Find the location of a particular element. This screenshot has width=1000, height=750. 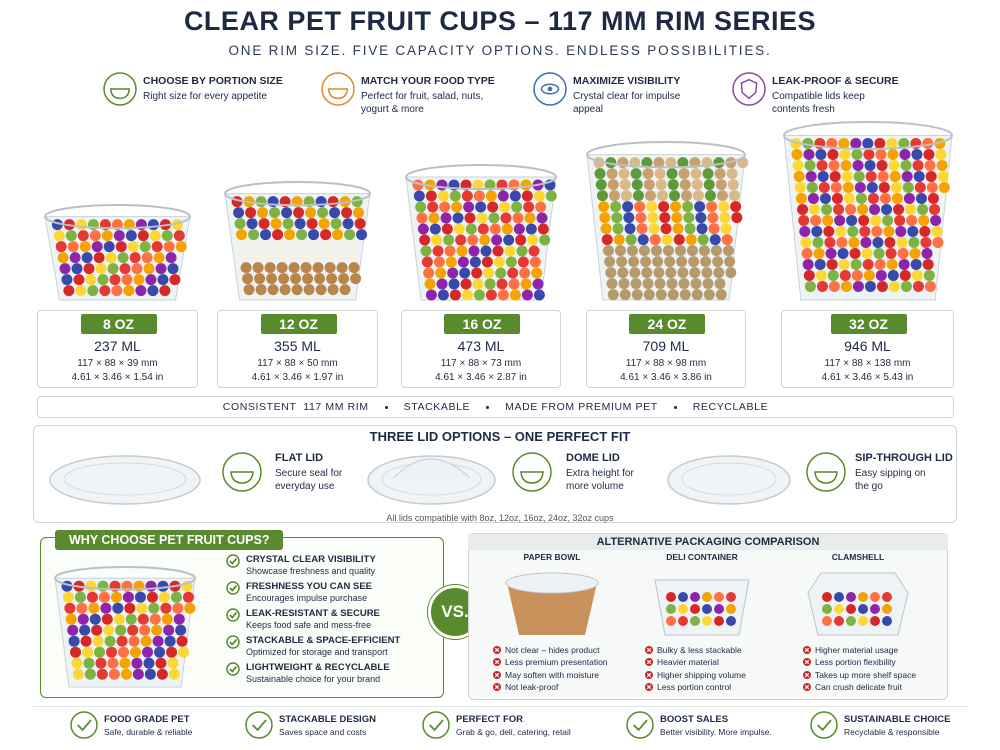

lid-text: Extra height for more volume is located at coordinates (600, 480).